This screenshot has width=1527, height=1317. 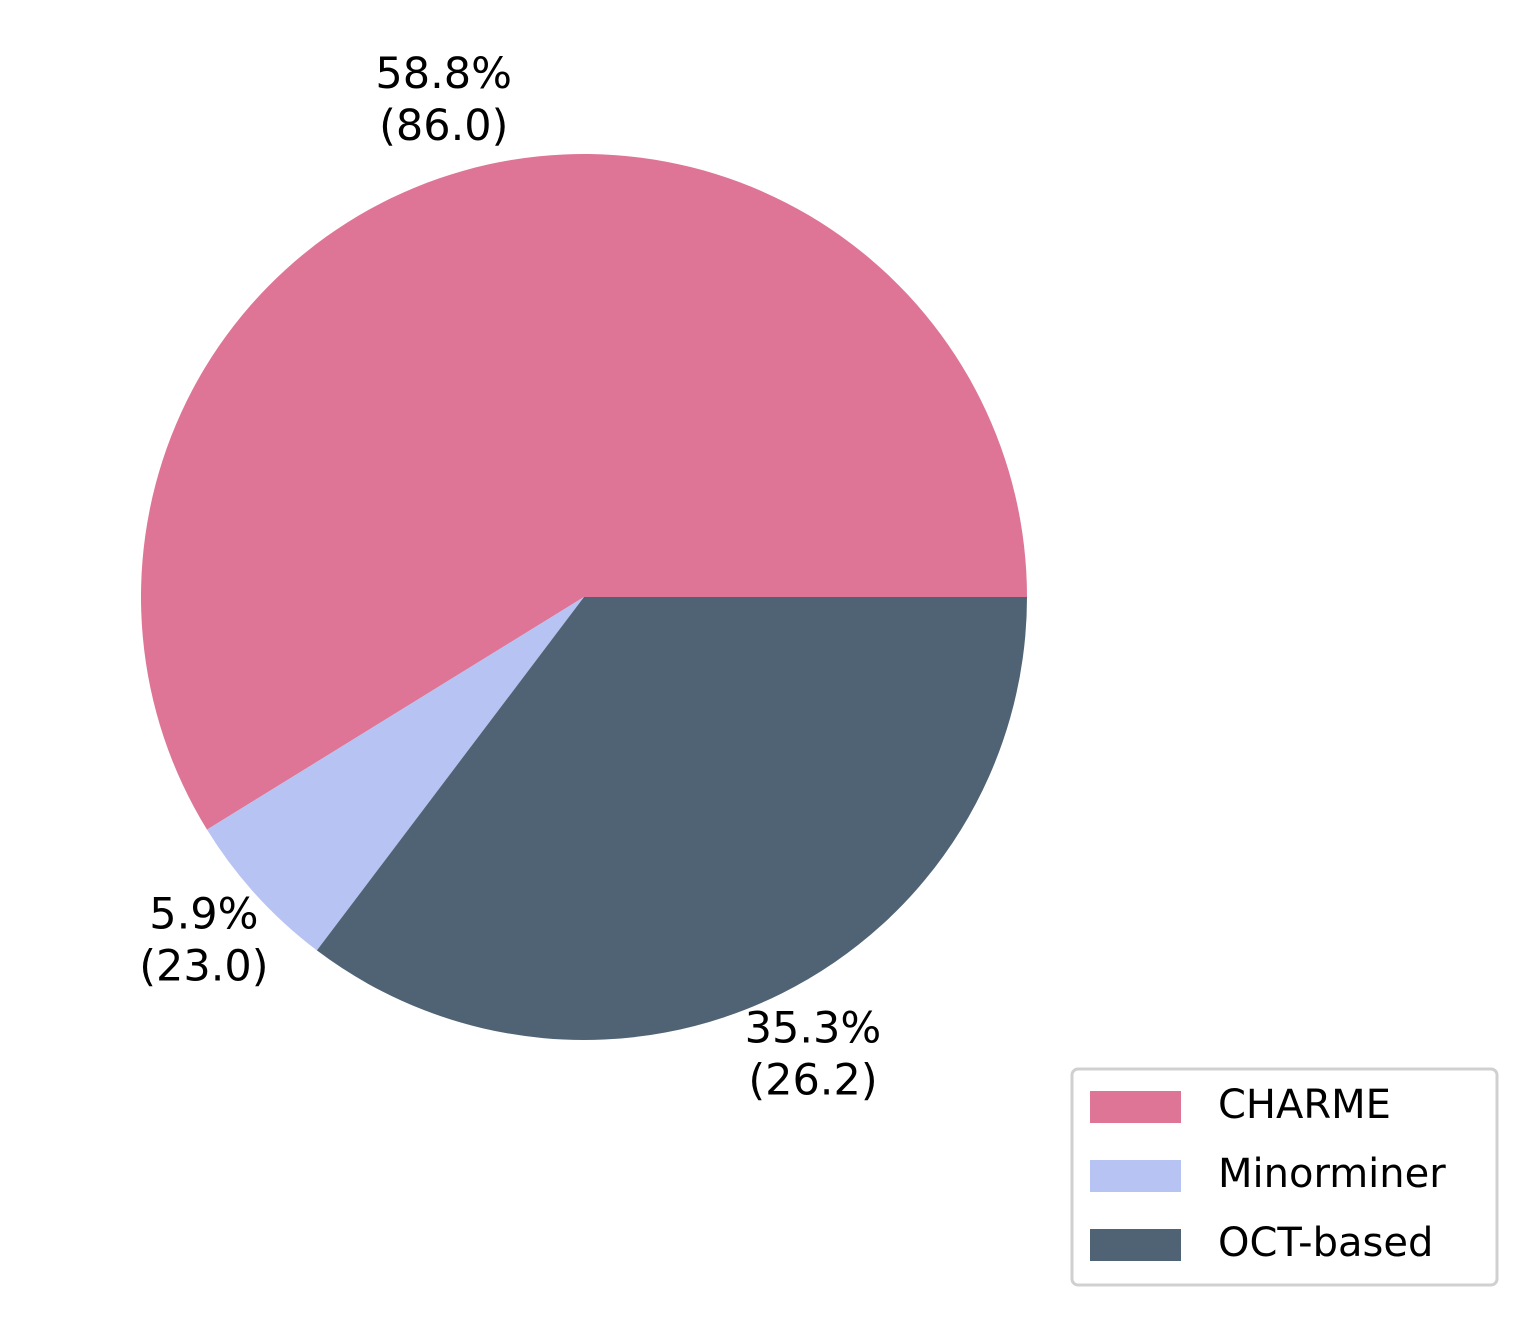 I want to click on value-label: (23.0), so click(x=203, y=966).